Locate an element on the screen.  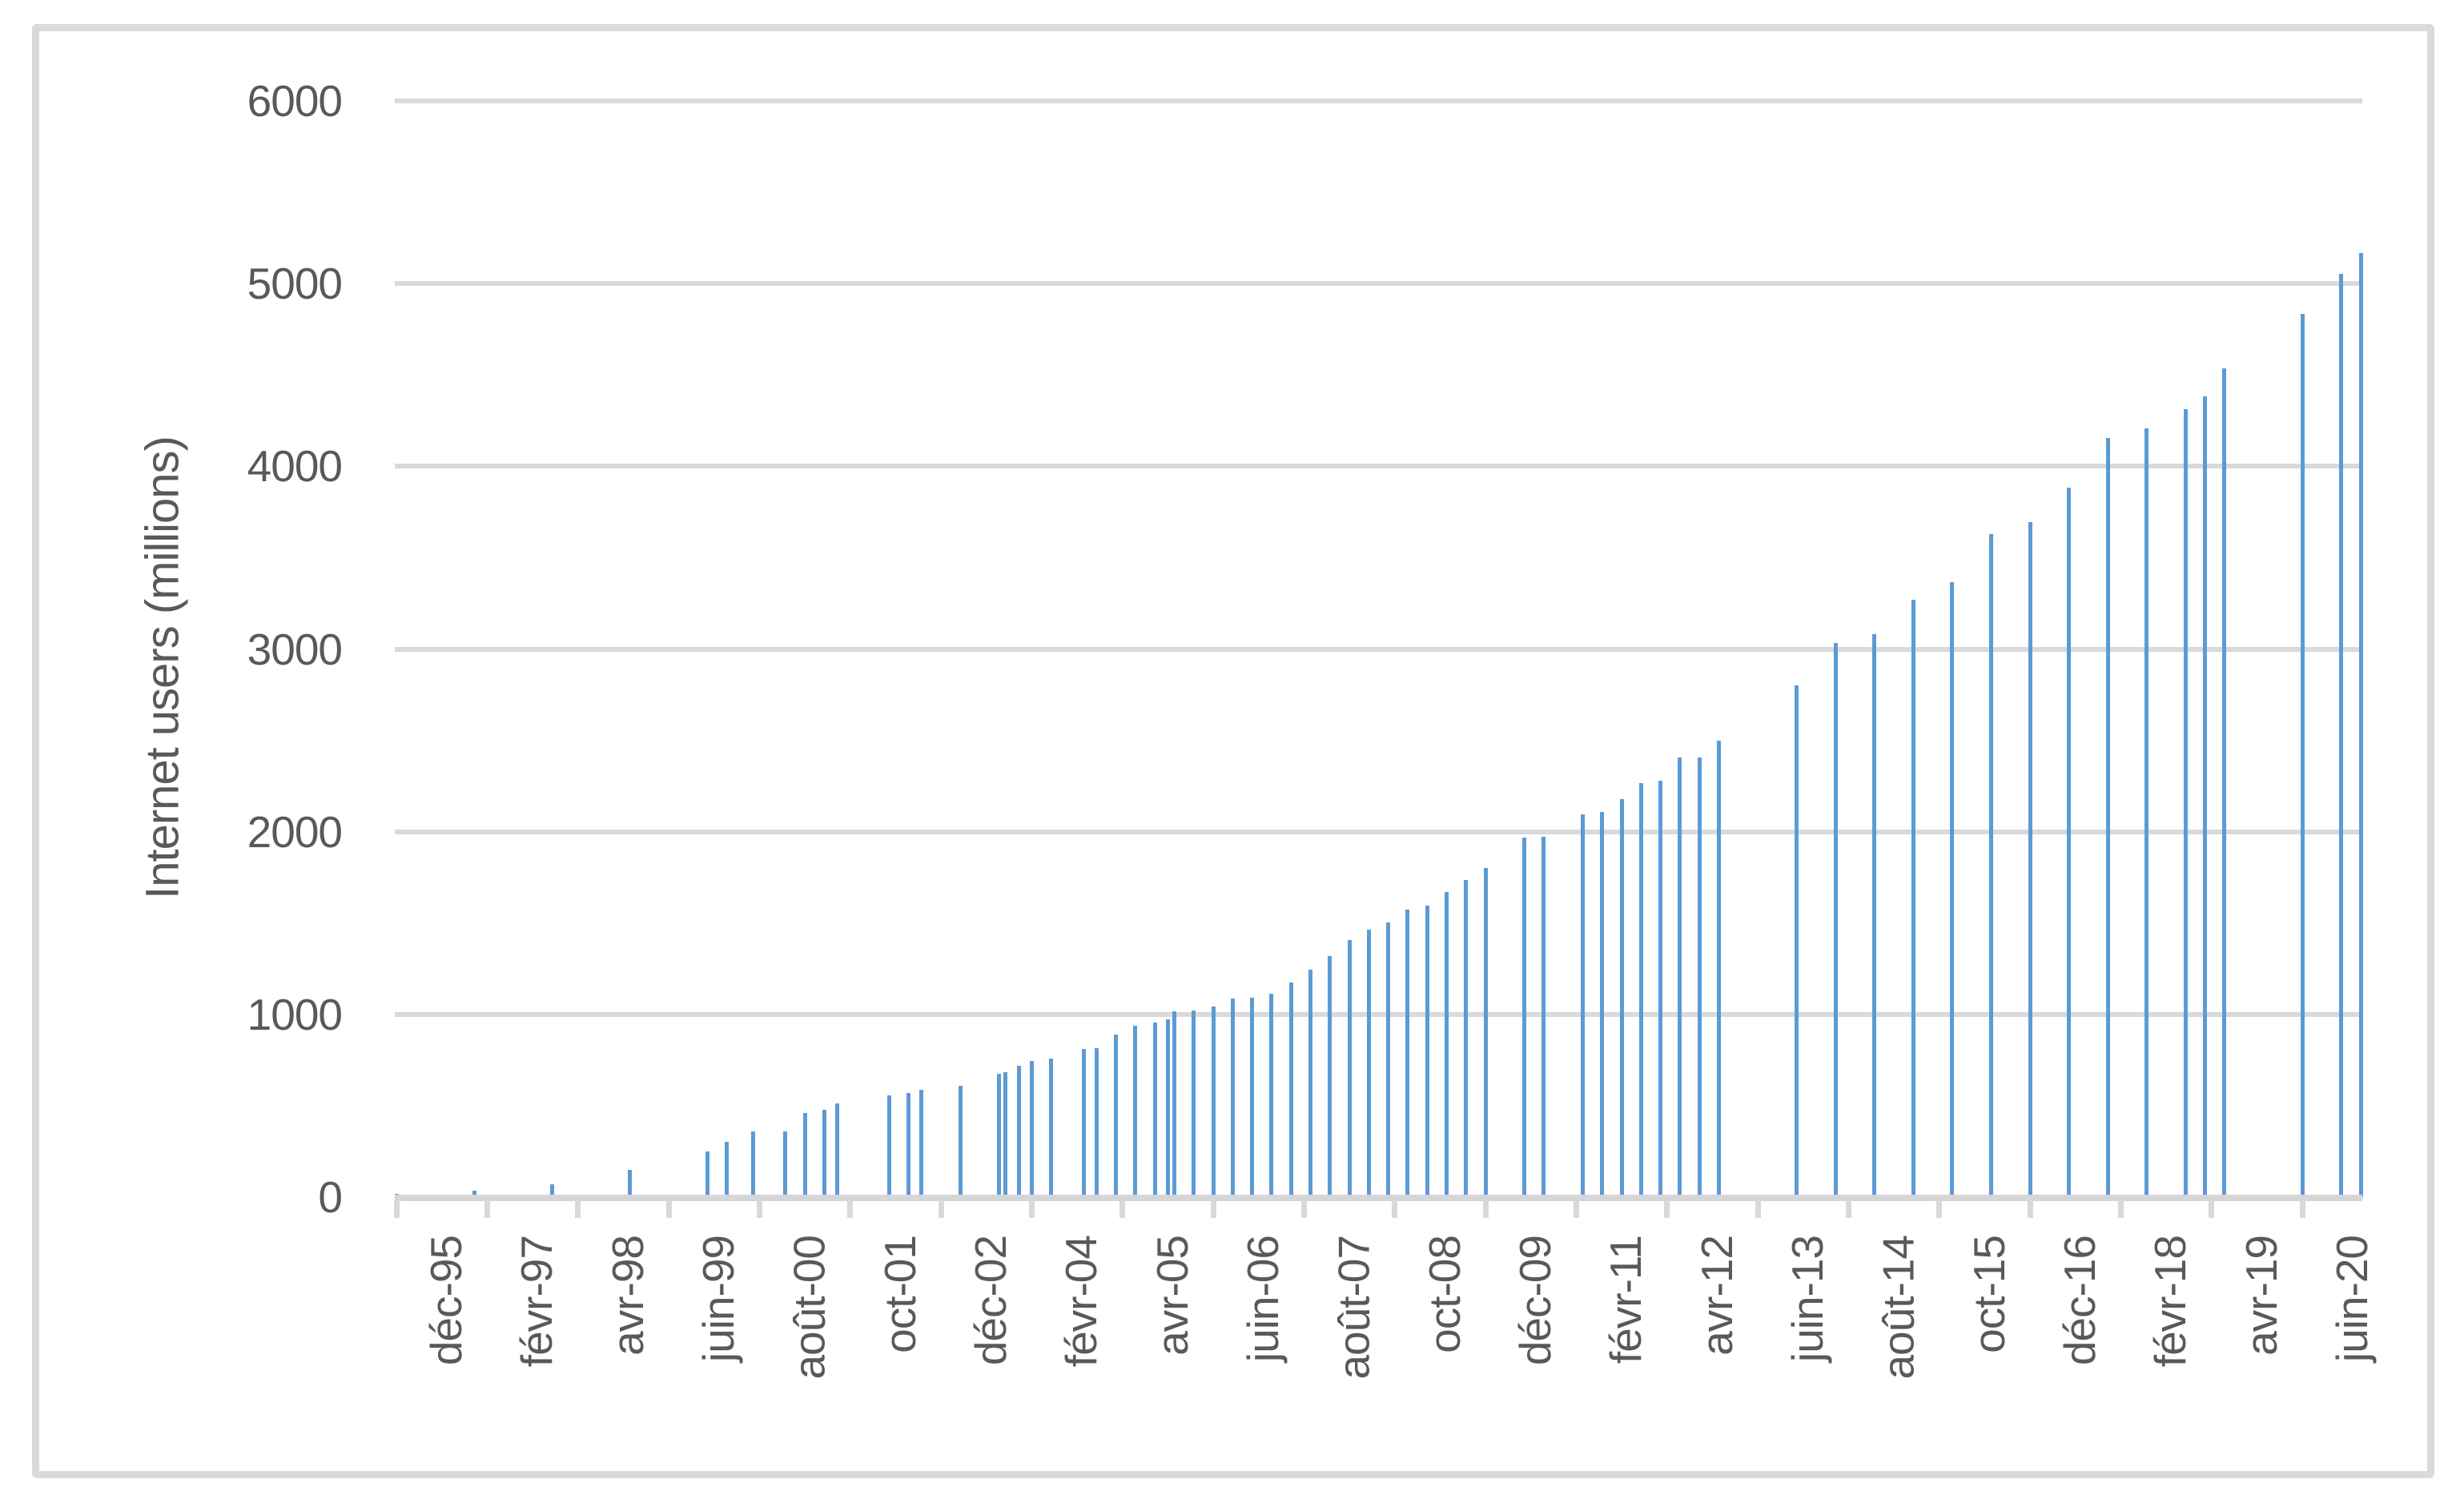
x-axis-tick-label: août-07 is located at coordinates (1353, 1308).